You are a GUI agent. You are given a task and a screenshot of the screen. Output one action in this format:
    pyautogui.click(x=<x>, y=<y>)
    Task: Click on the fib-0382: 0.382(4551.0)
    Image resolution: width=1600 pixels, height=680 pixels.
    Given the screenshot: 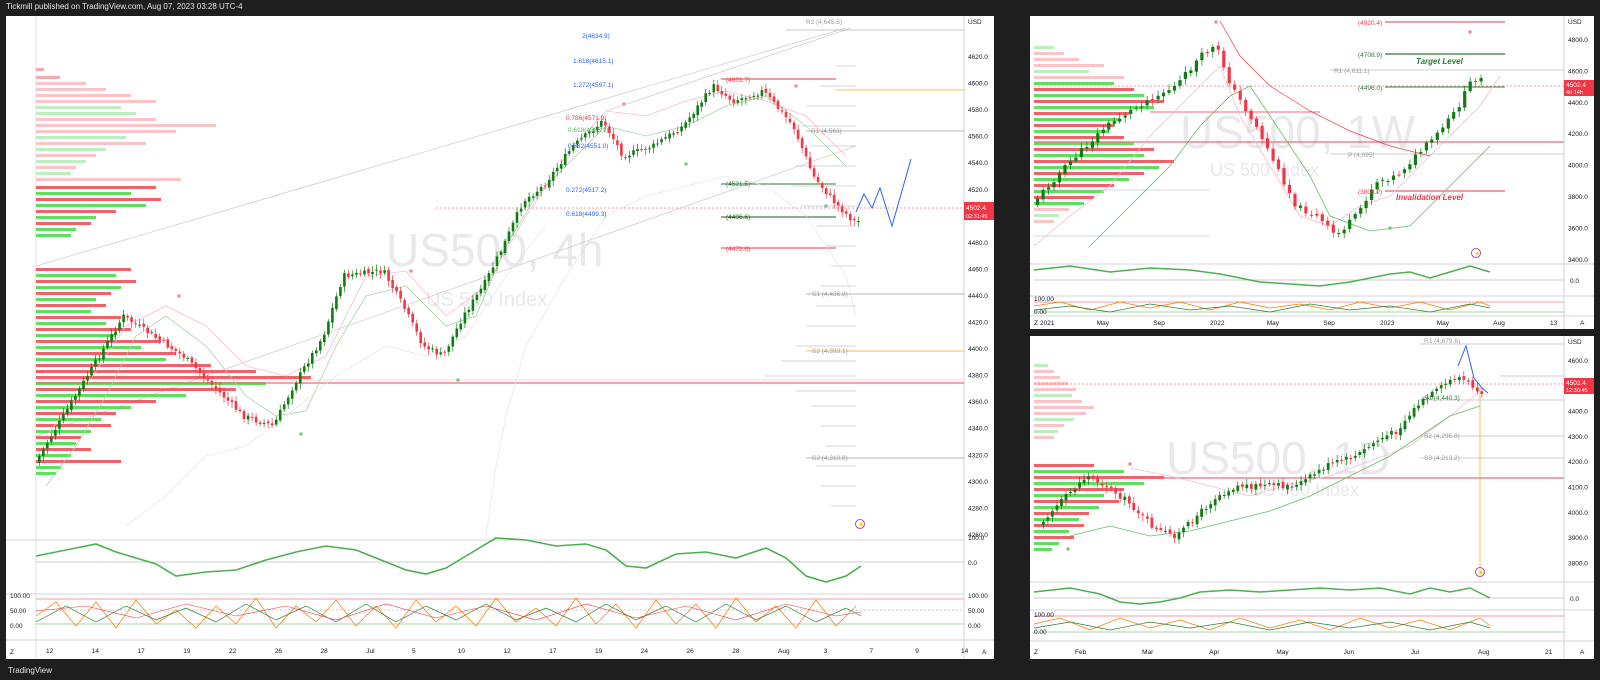 What is the action you would take?
    pyautogui.click(x=588, y=146)
    